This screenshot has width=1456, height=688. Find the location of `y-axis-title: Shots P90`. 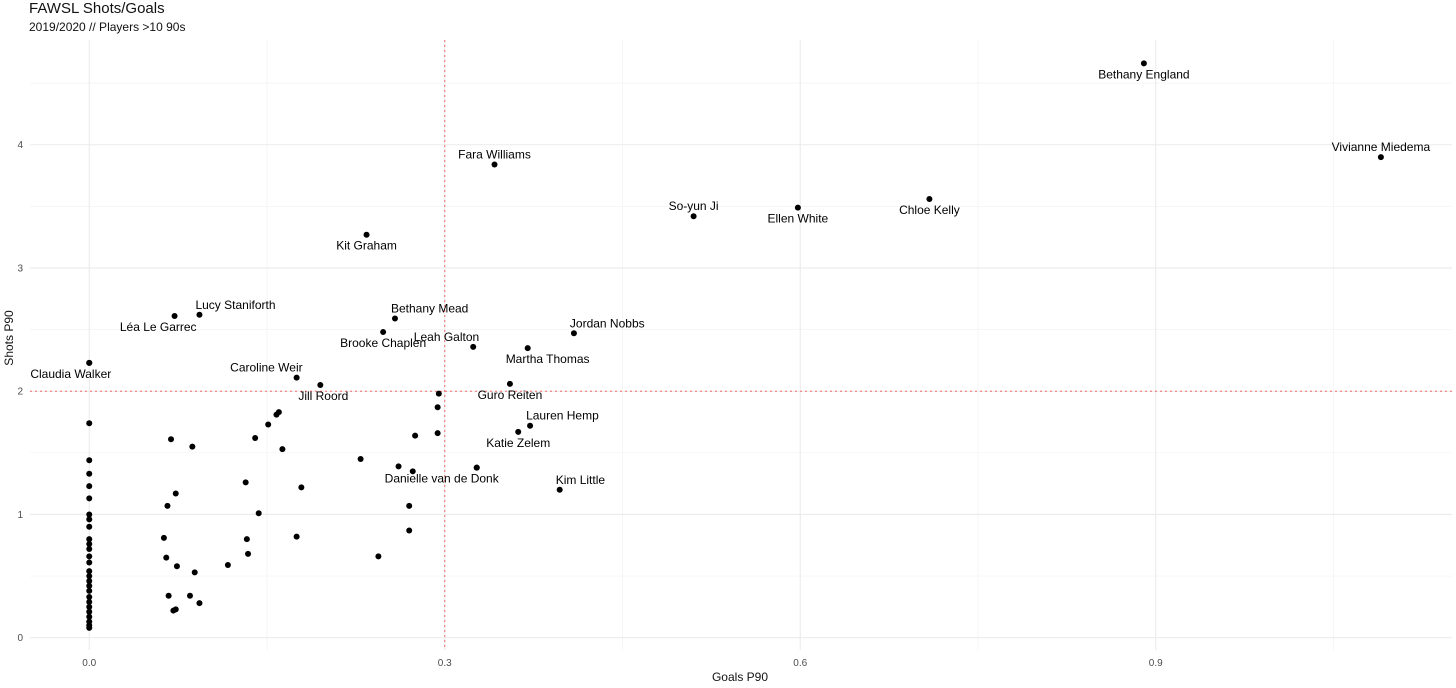

y-axis-title: Shots P90 is located at coordinates (9, 338).